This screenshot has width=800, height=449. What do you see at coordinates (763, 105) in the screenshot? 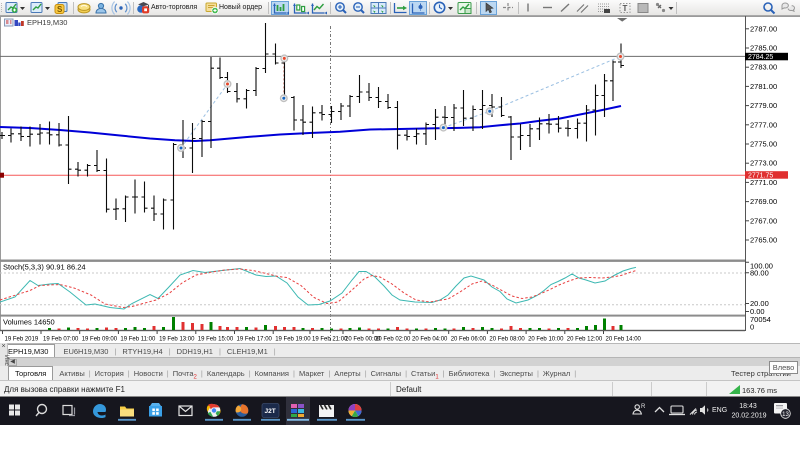
I see `svg-text: 2779.00` at bounding box center [763, 105].